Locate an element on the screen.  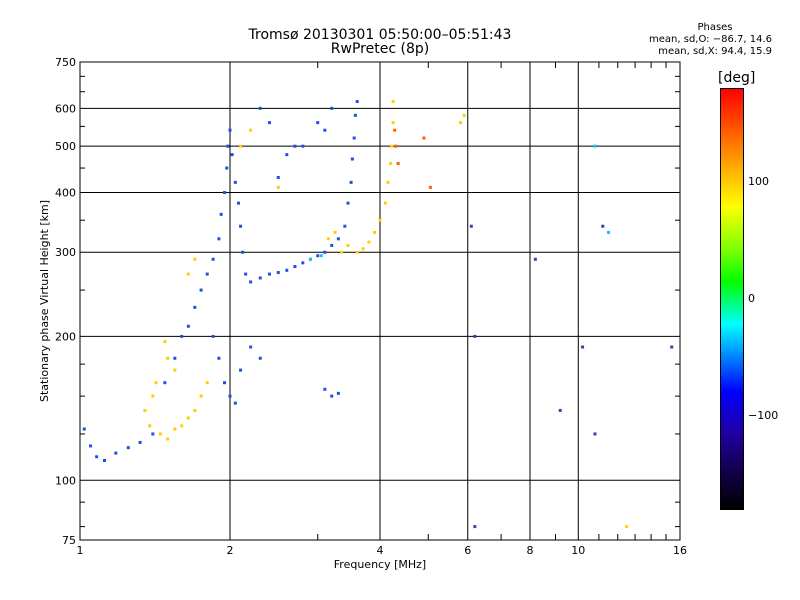
x-tick-label: 6 is located at coordinates (467, 550).